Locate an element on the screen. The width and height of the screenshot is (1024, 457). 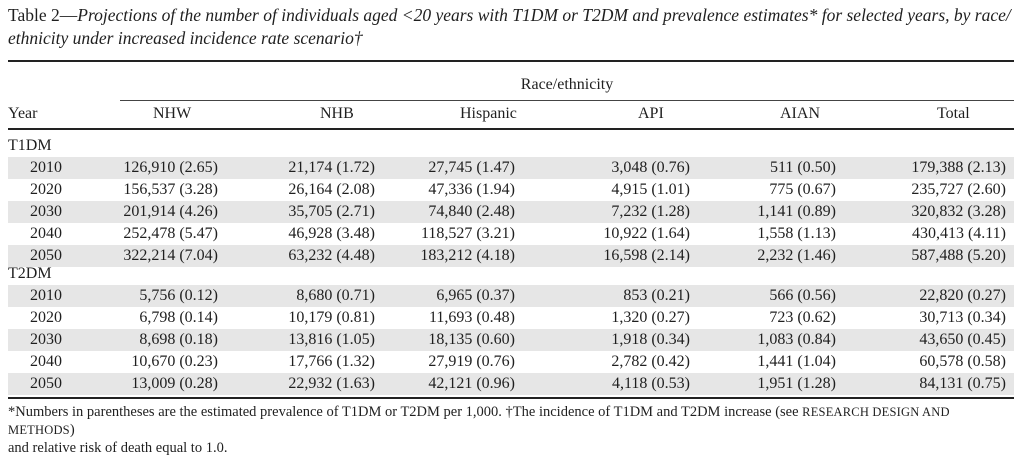
value-cell: 2,232 (1.46) is located at coordinates (796, 255).